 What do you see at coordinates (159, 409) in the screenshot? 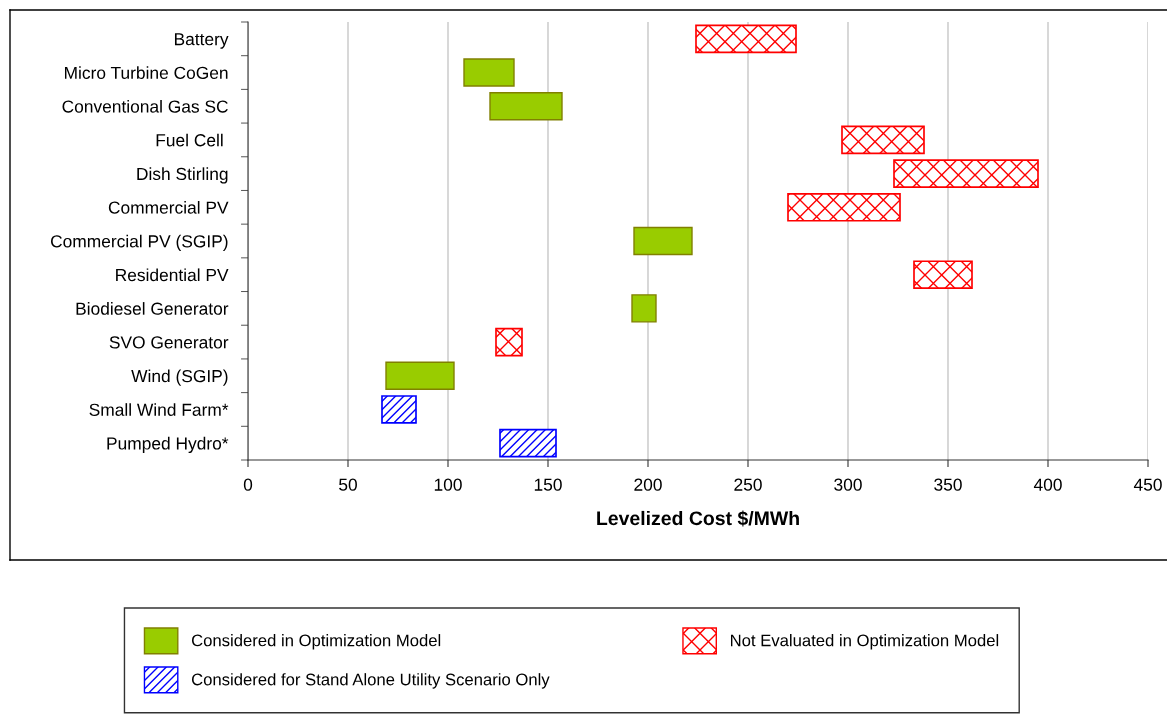
I see `y-tick-label: Small Wind Farm*` at bounding box center [159, 409].